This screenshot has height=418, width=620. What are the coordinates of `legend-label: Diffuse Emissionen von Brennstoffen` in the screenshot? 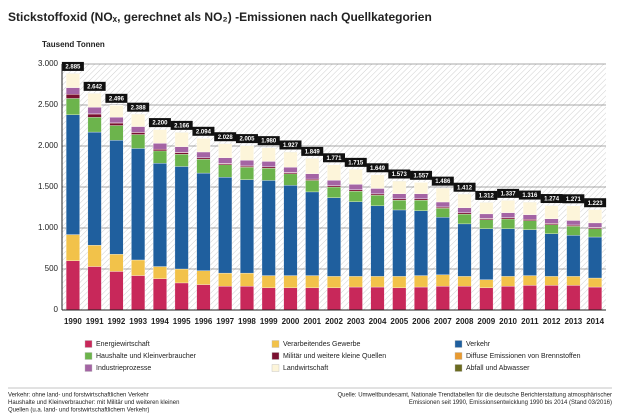 It's located at (523, 356).